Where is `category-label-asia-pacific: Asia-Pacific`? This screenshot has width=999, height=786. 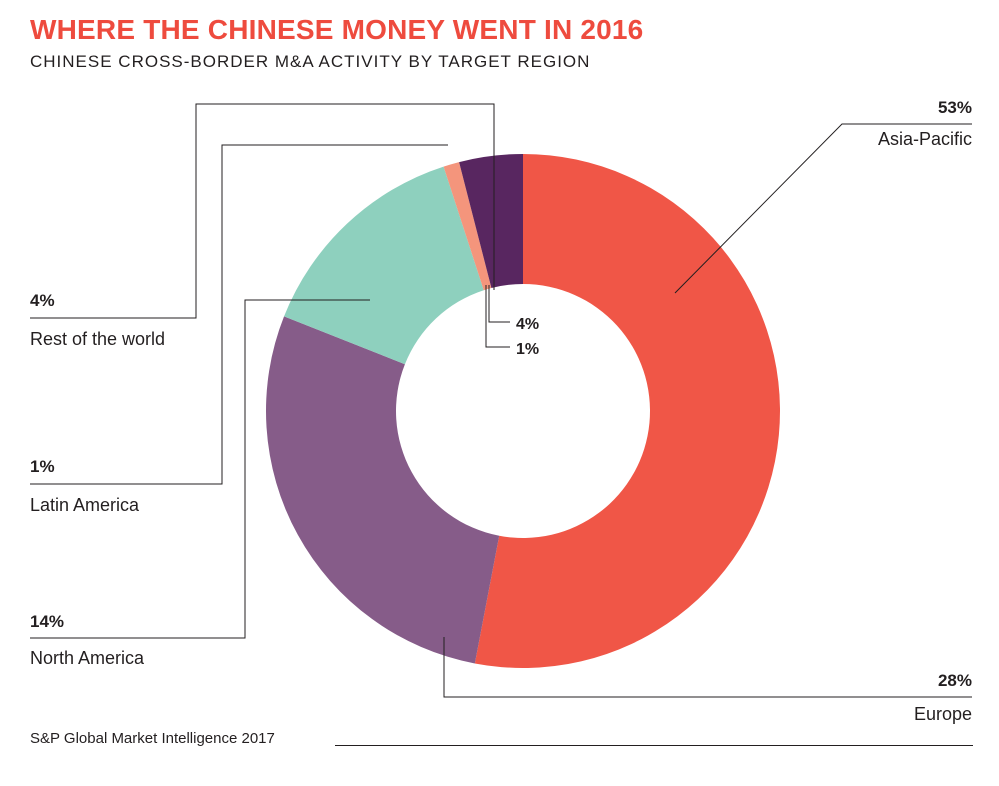
category-label-asia-pacific: Asia-Pacific is located at coordinates (925, 139).